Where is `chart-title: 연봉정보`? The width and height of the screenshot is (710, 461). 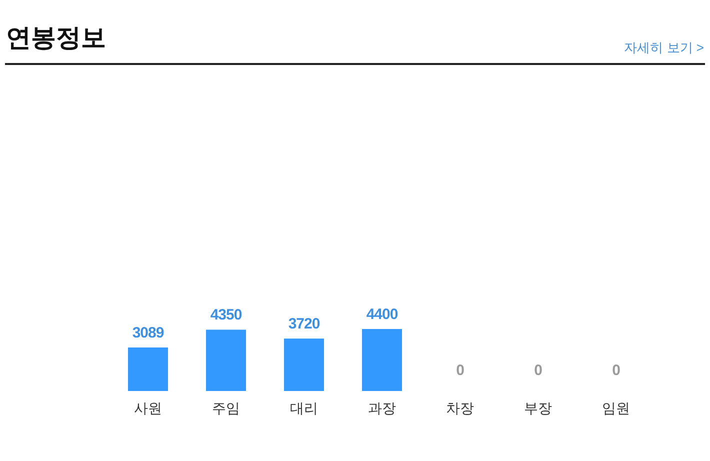
chart-title: 연봉정보 is located at coordinates (56, 38).